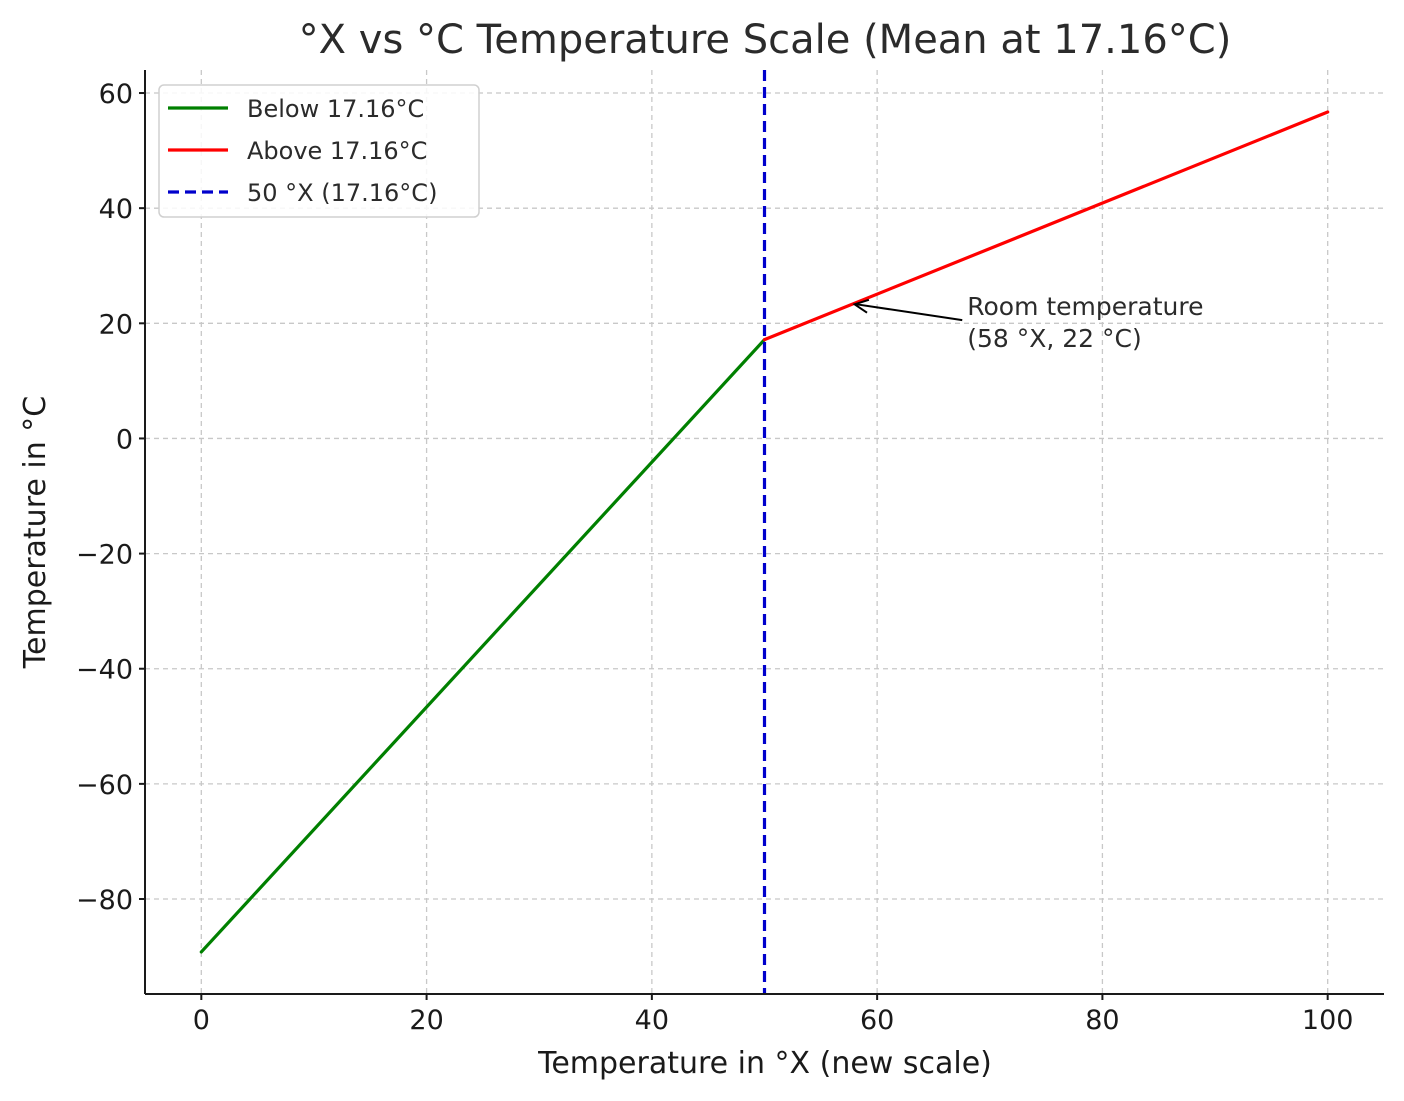 The image size is (1404, 1101). Describe the element at coordinates (201, 1020) in the screenshot. I see `x-tick-label: 0` at that location.